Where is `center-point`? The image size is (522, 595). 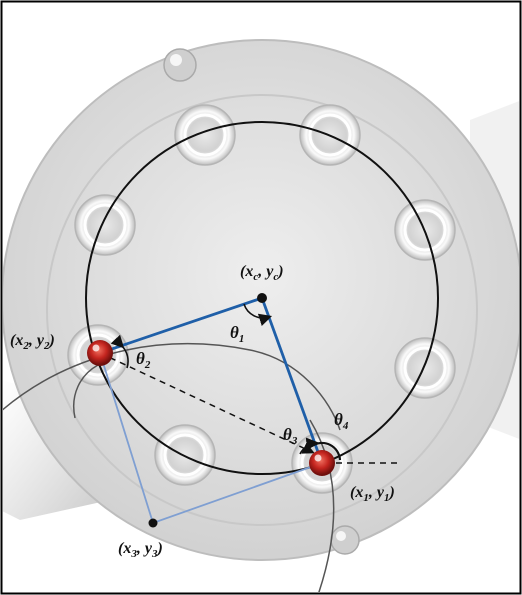
center-point is located at coordinates (262, 298).